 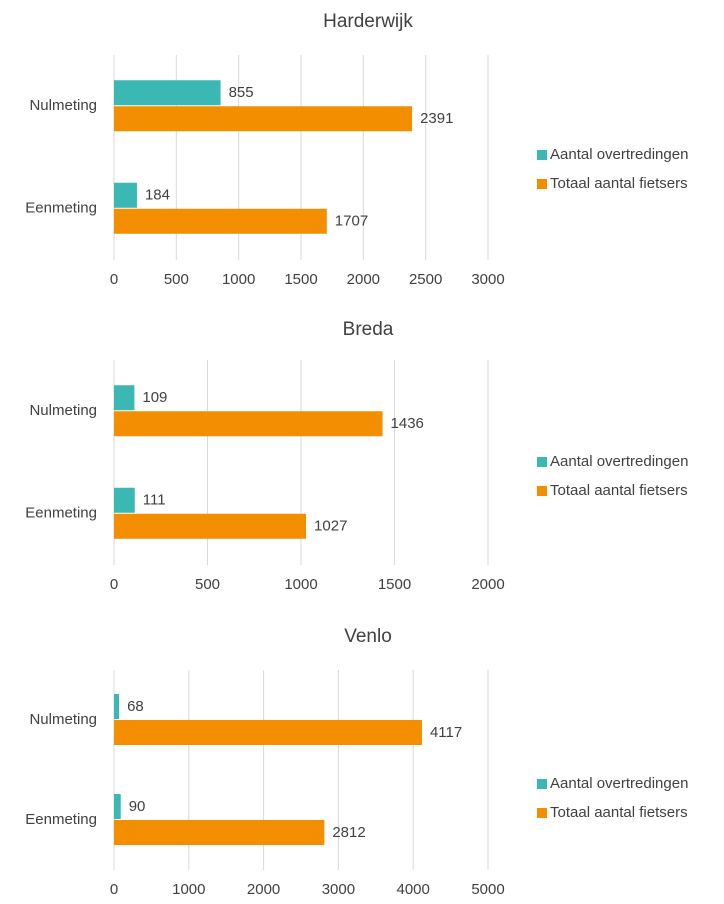 I want to click on data-label: 90, so click(x=137, y=806).